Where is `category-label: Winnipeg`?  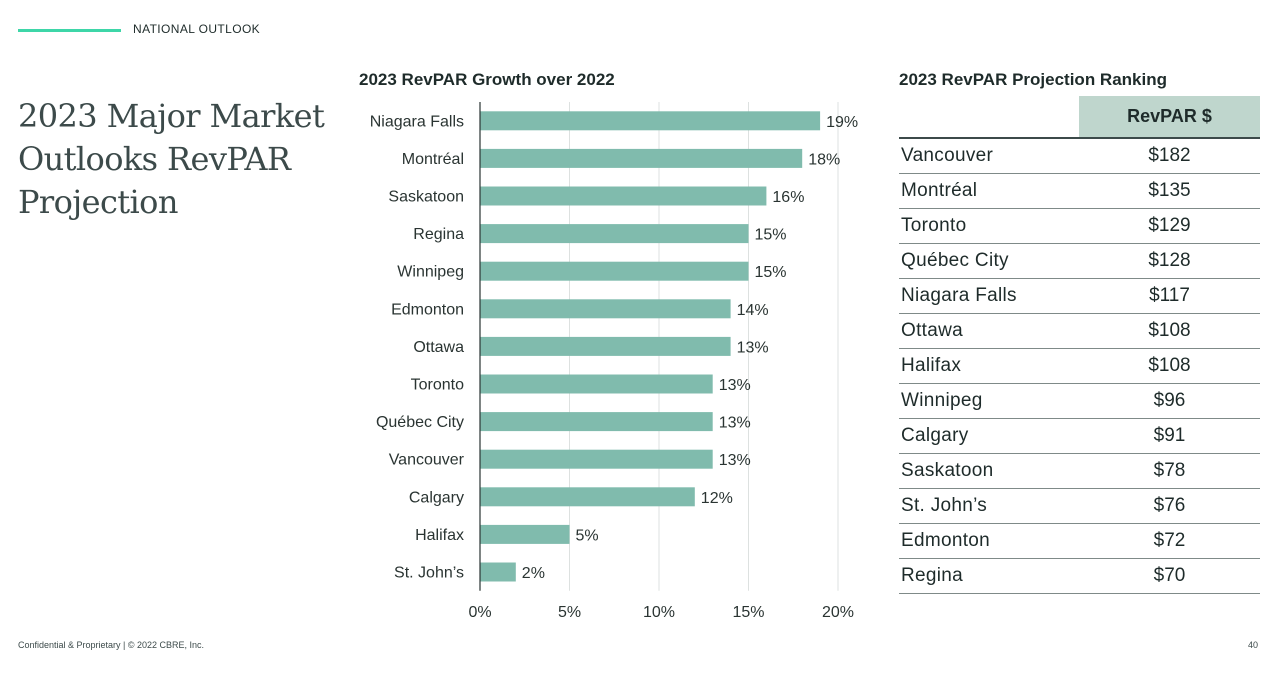
category-label: Winnipeg is located at coordinates (430, 272).